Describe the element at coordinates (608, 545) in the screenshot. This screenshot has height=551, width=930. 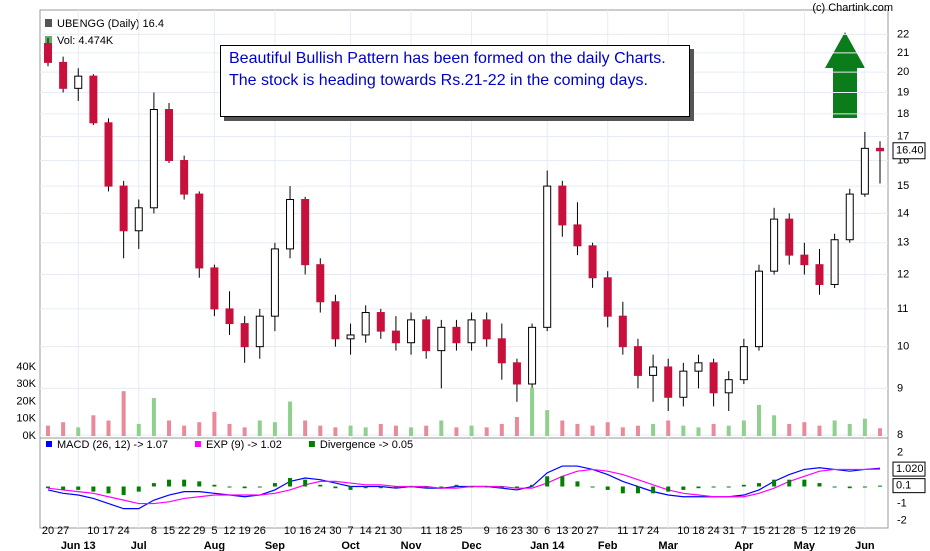
I see `x-month-label: Feb` at that location.